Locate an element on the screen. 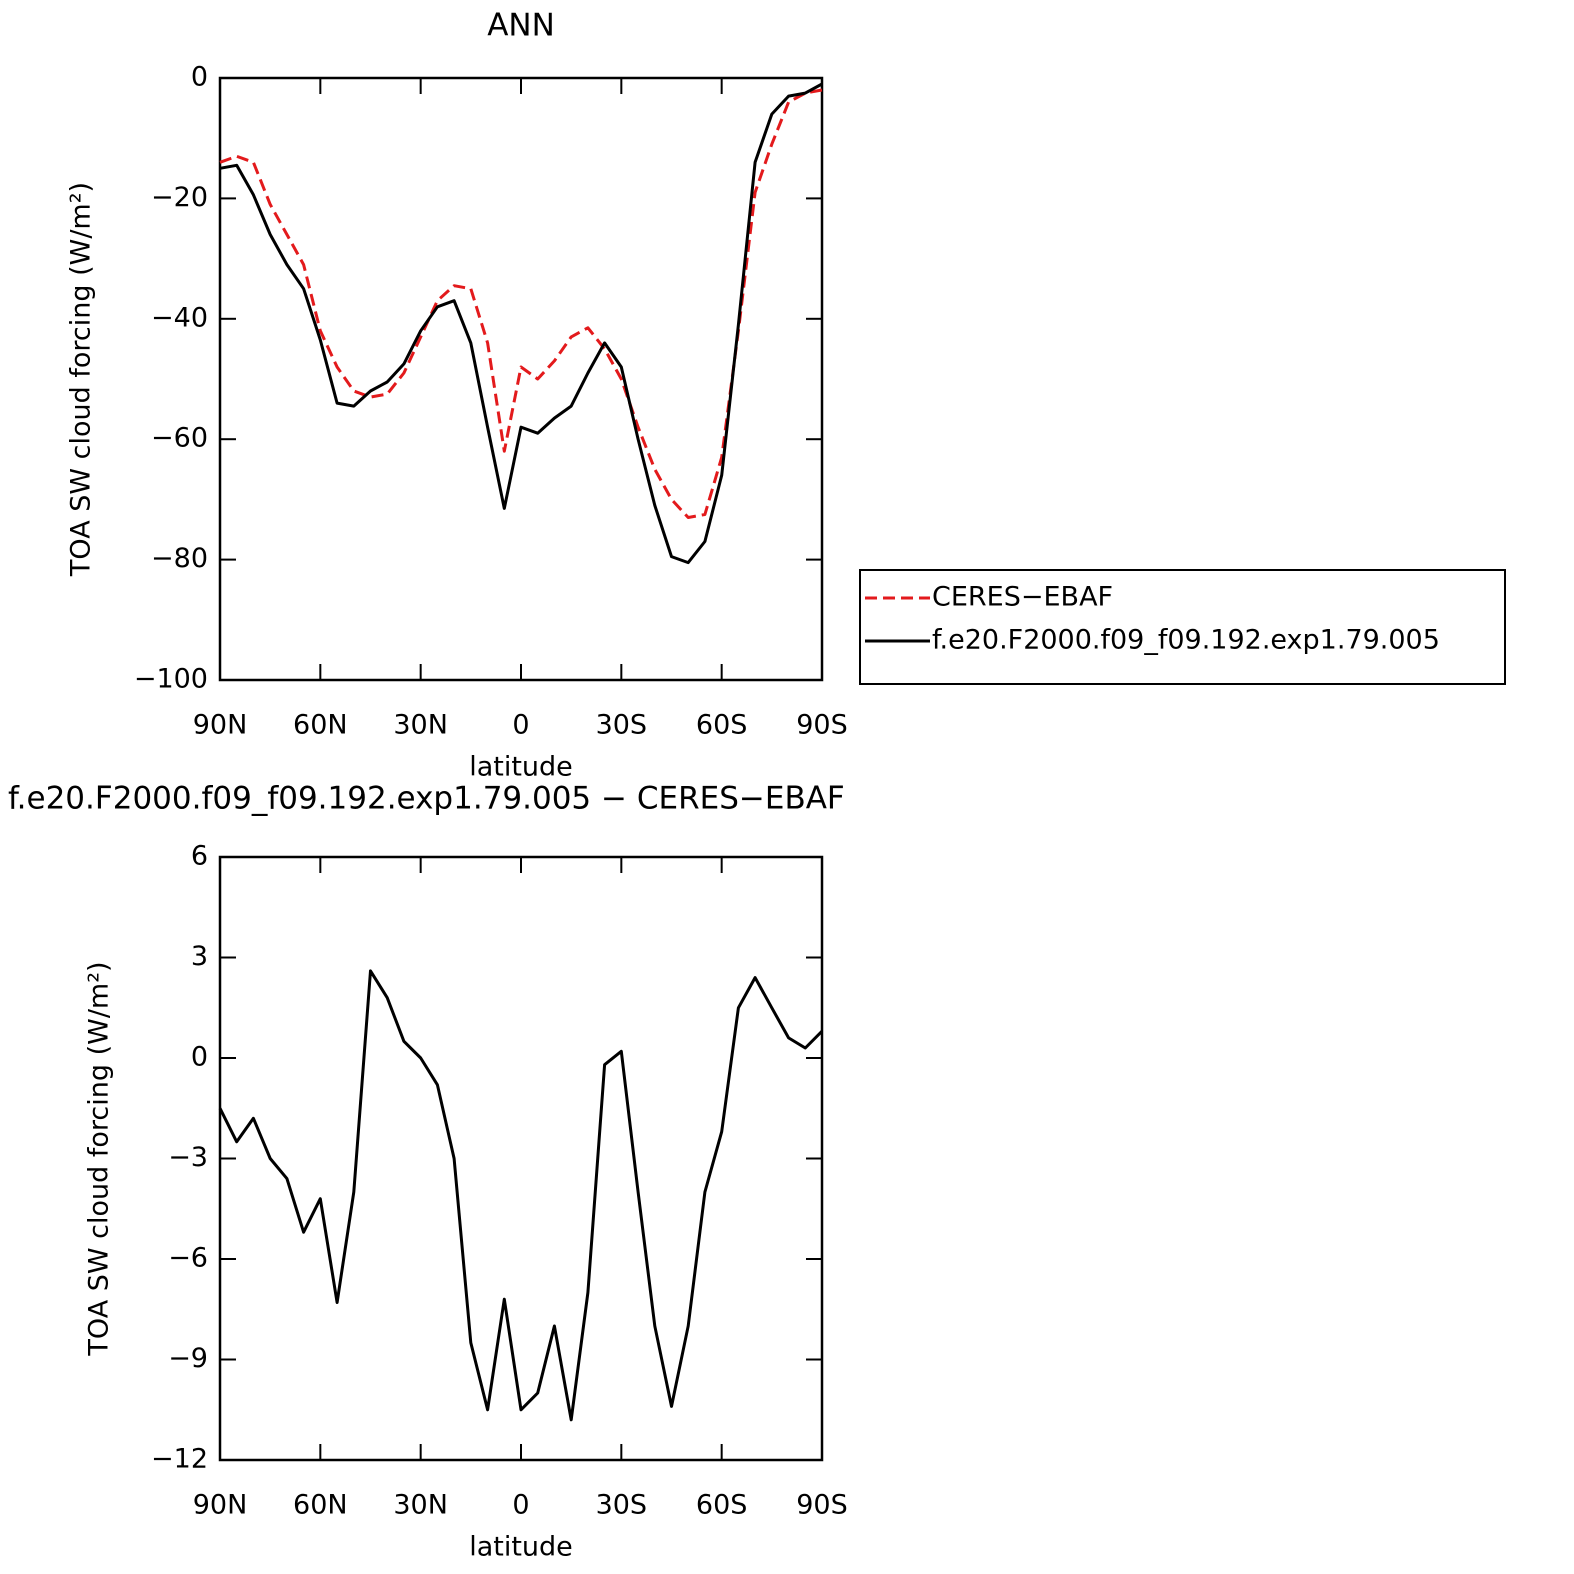 The height and width of the screenshot is (1574, 1574). y-tick-label: −20 is located at coordinates (179, 197).